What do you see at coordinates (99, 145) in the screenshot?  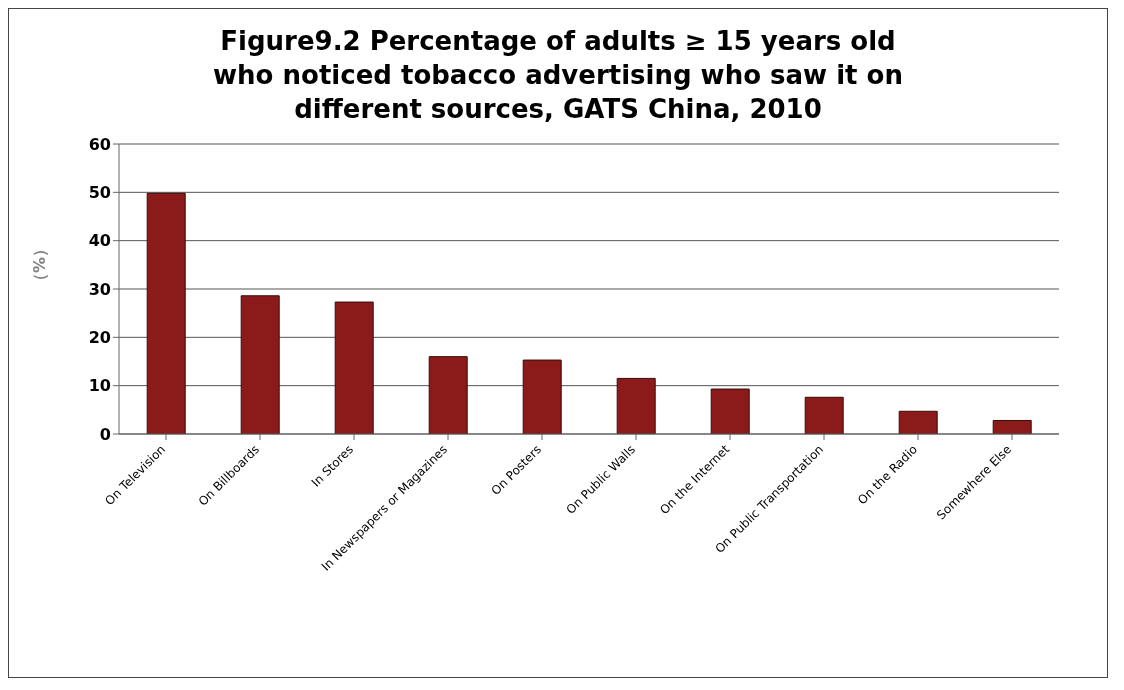 I see `y-tick-label: 60` at bounding box center [99, 145].